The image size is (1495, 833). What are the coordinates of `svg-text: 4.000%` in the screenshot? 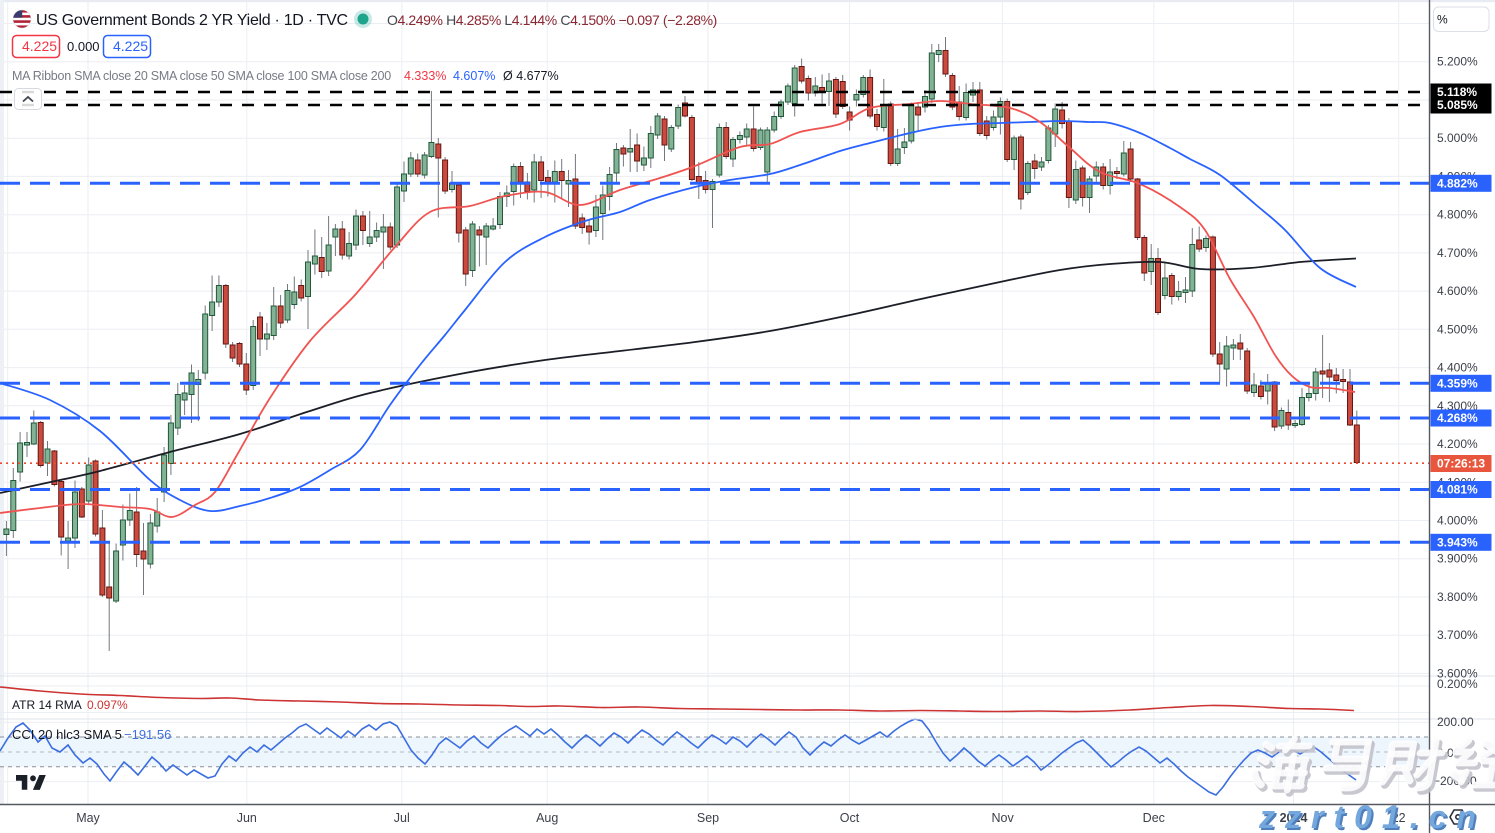 It's located at (1457, 521).